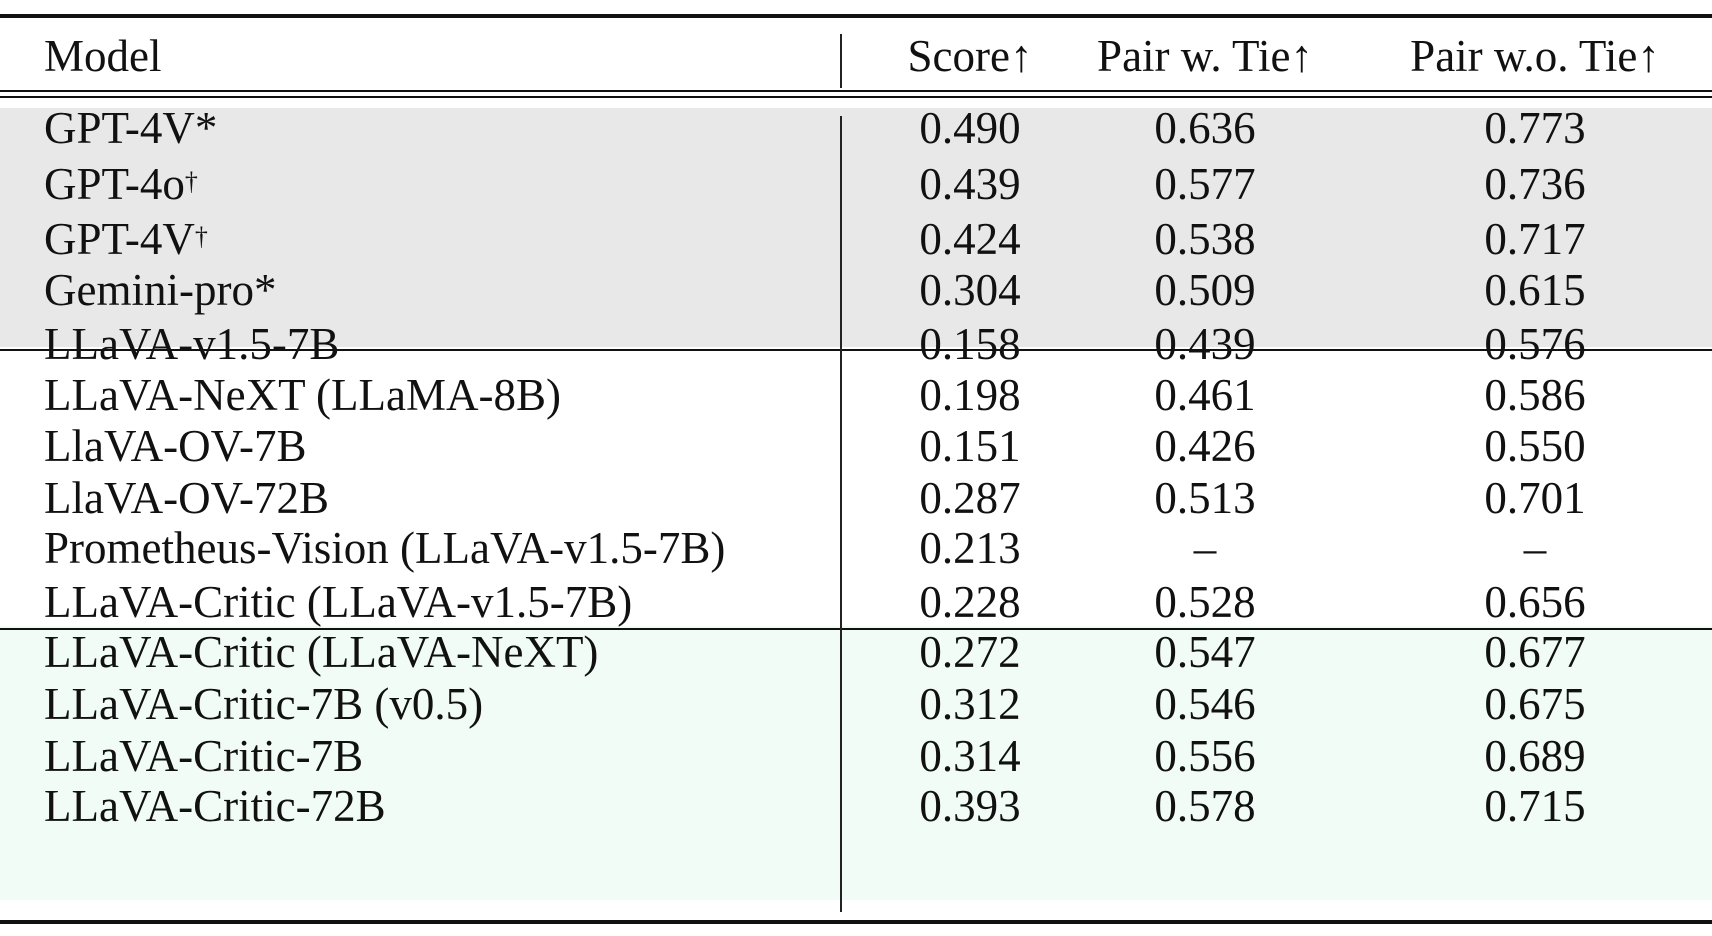  What do you see at coordinates (1205, 395) in the screenshot?
I see `value-cell-pair-w-tie: 0.461` at bounding box center [1205, 395].